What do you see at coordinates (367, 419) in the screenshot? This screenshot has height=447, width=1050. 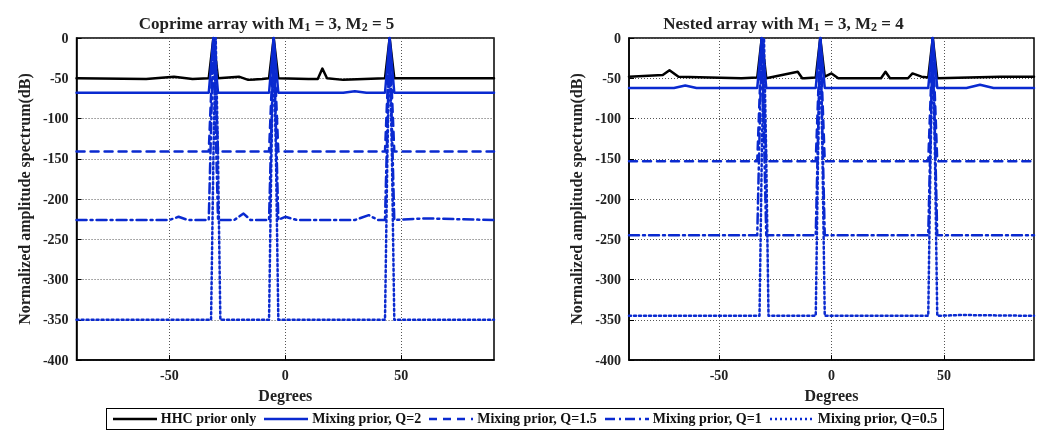 I see `legend-label: Mixing prior, Q=2` at bounding box center [367, 419].